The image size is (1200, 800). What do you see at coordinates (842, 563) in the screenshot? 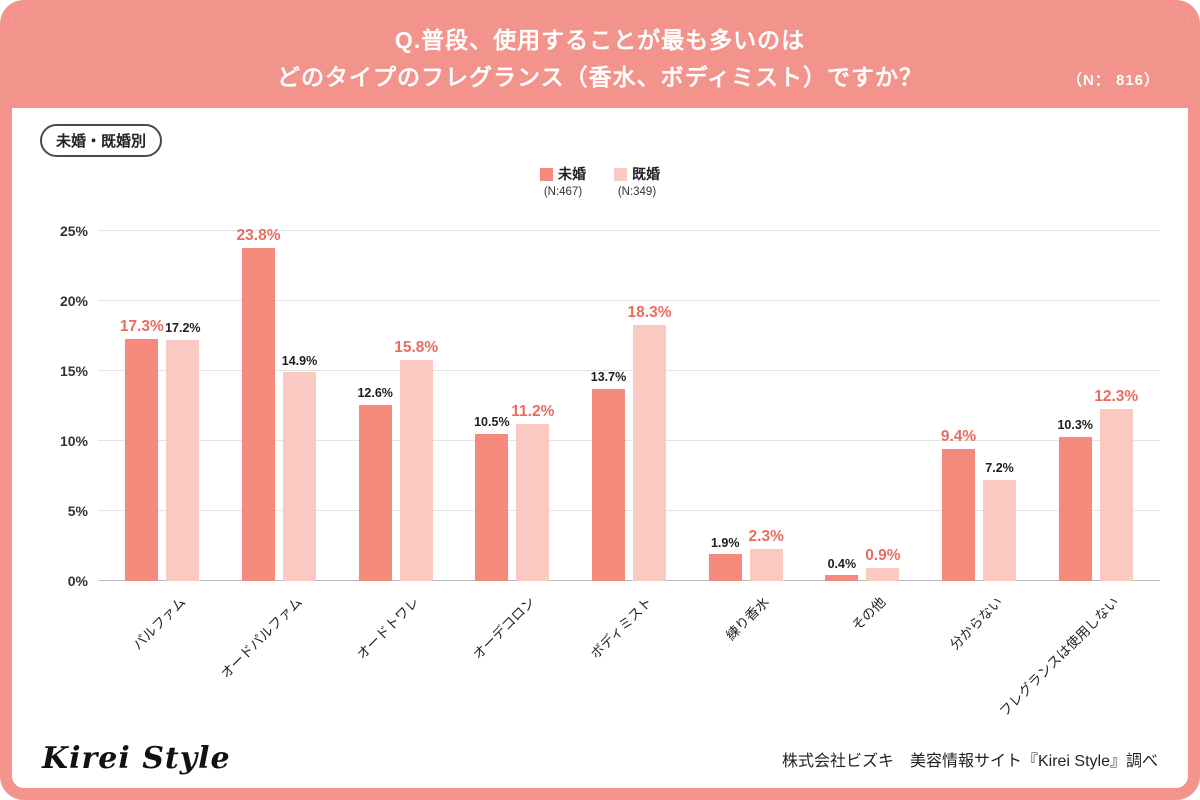
I see `value-label: 0.4%` at bounding box center [842, 563].